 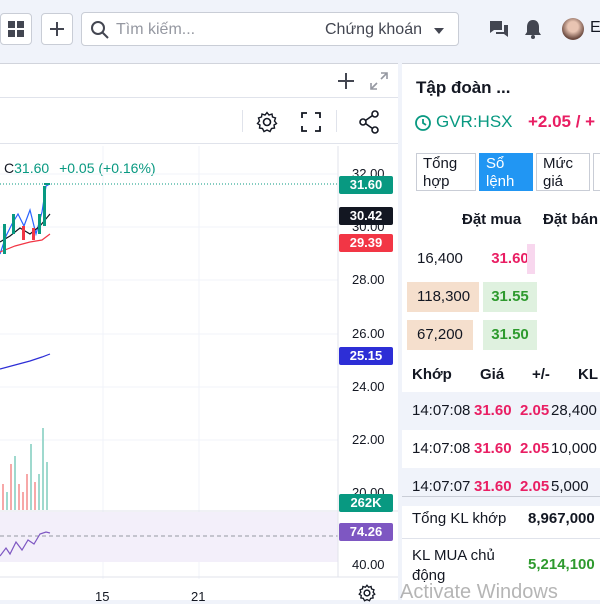 I want to click on legend-close-value: 31.60, so click(x=32, y=168).